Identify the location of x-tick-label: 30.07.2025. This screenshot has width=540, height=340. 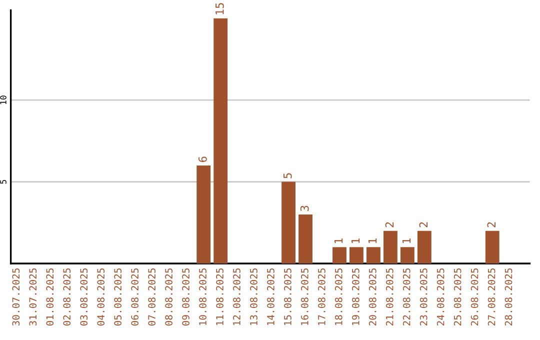
(16, 297).